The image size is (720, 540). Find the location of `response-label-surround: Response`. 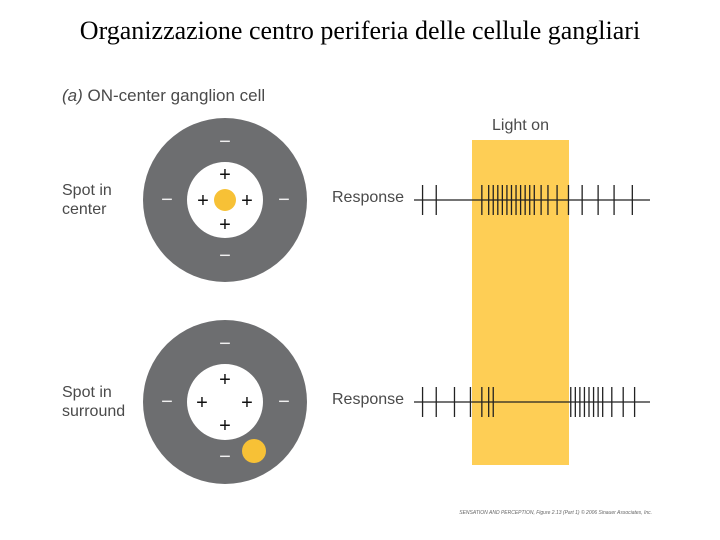

response-label-surround: Response is located at coordinates (368, 399).